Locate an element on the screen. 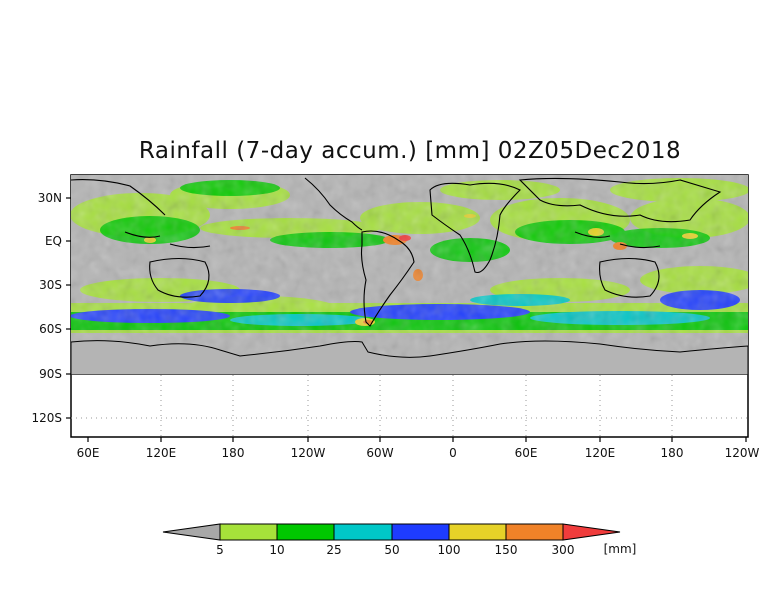  y-tick-label: 60S is located at coordinates (50, 329).